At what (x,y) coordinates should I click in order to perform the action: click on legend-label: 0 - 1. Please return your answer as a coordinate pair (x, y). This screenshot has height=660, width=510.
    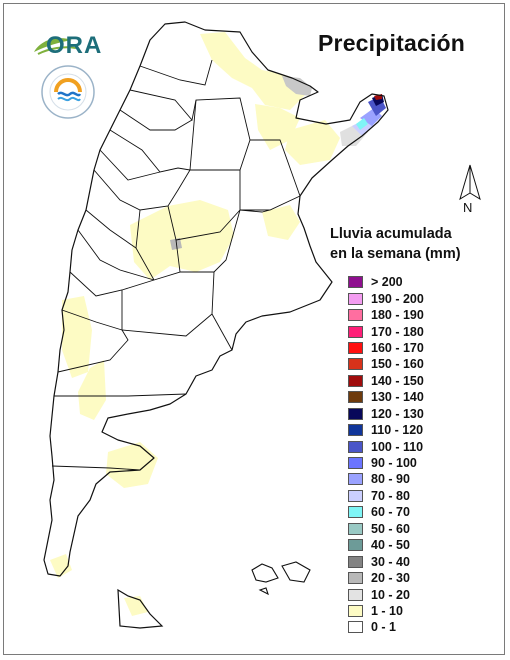
    Looking at the image, I should click on (384, 627).